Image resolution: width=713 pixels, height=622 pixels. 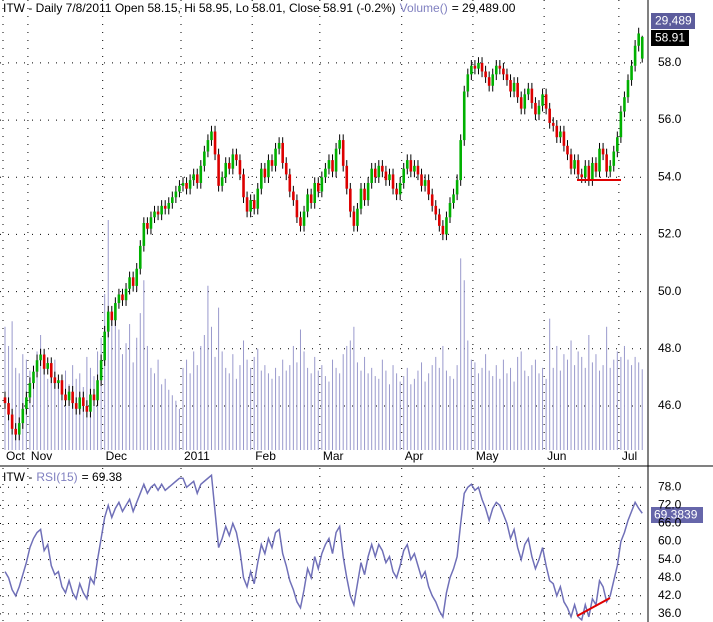 What do you see at coordinates (15, 456) in the screenshot?
I see `x-tick-label: Oct` at bounding box center [15, 456].